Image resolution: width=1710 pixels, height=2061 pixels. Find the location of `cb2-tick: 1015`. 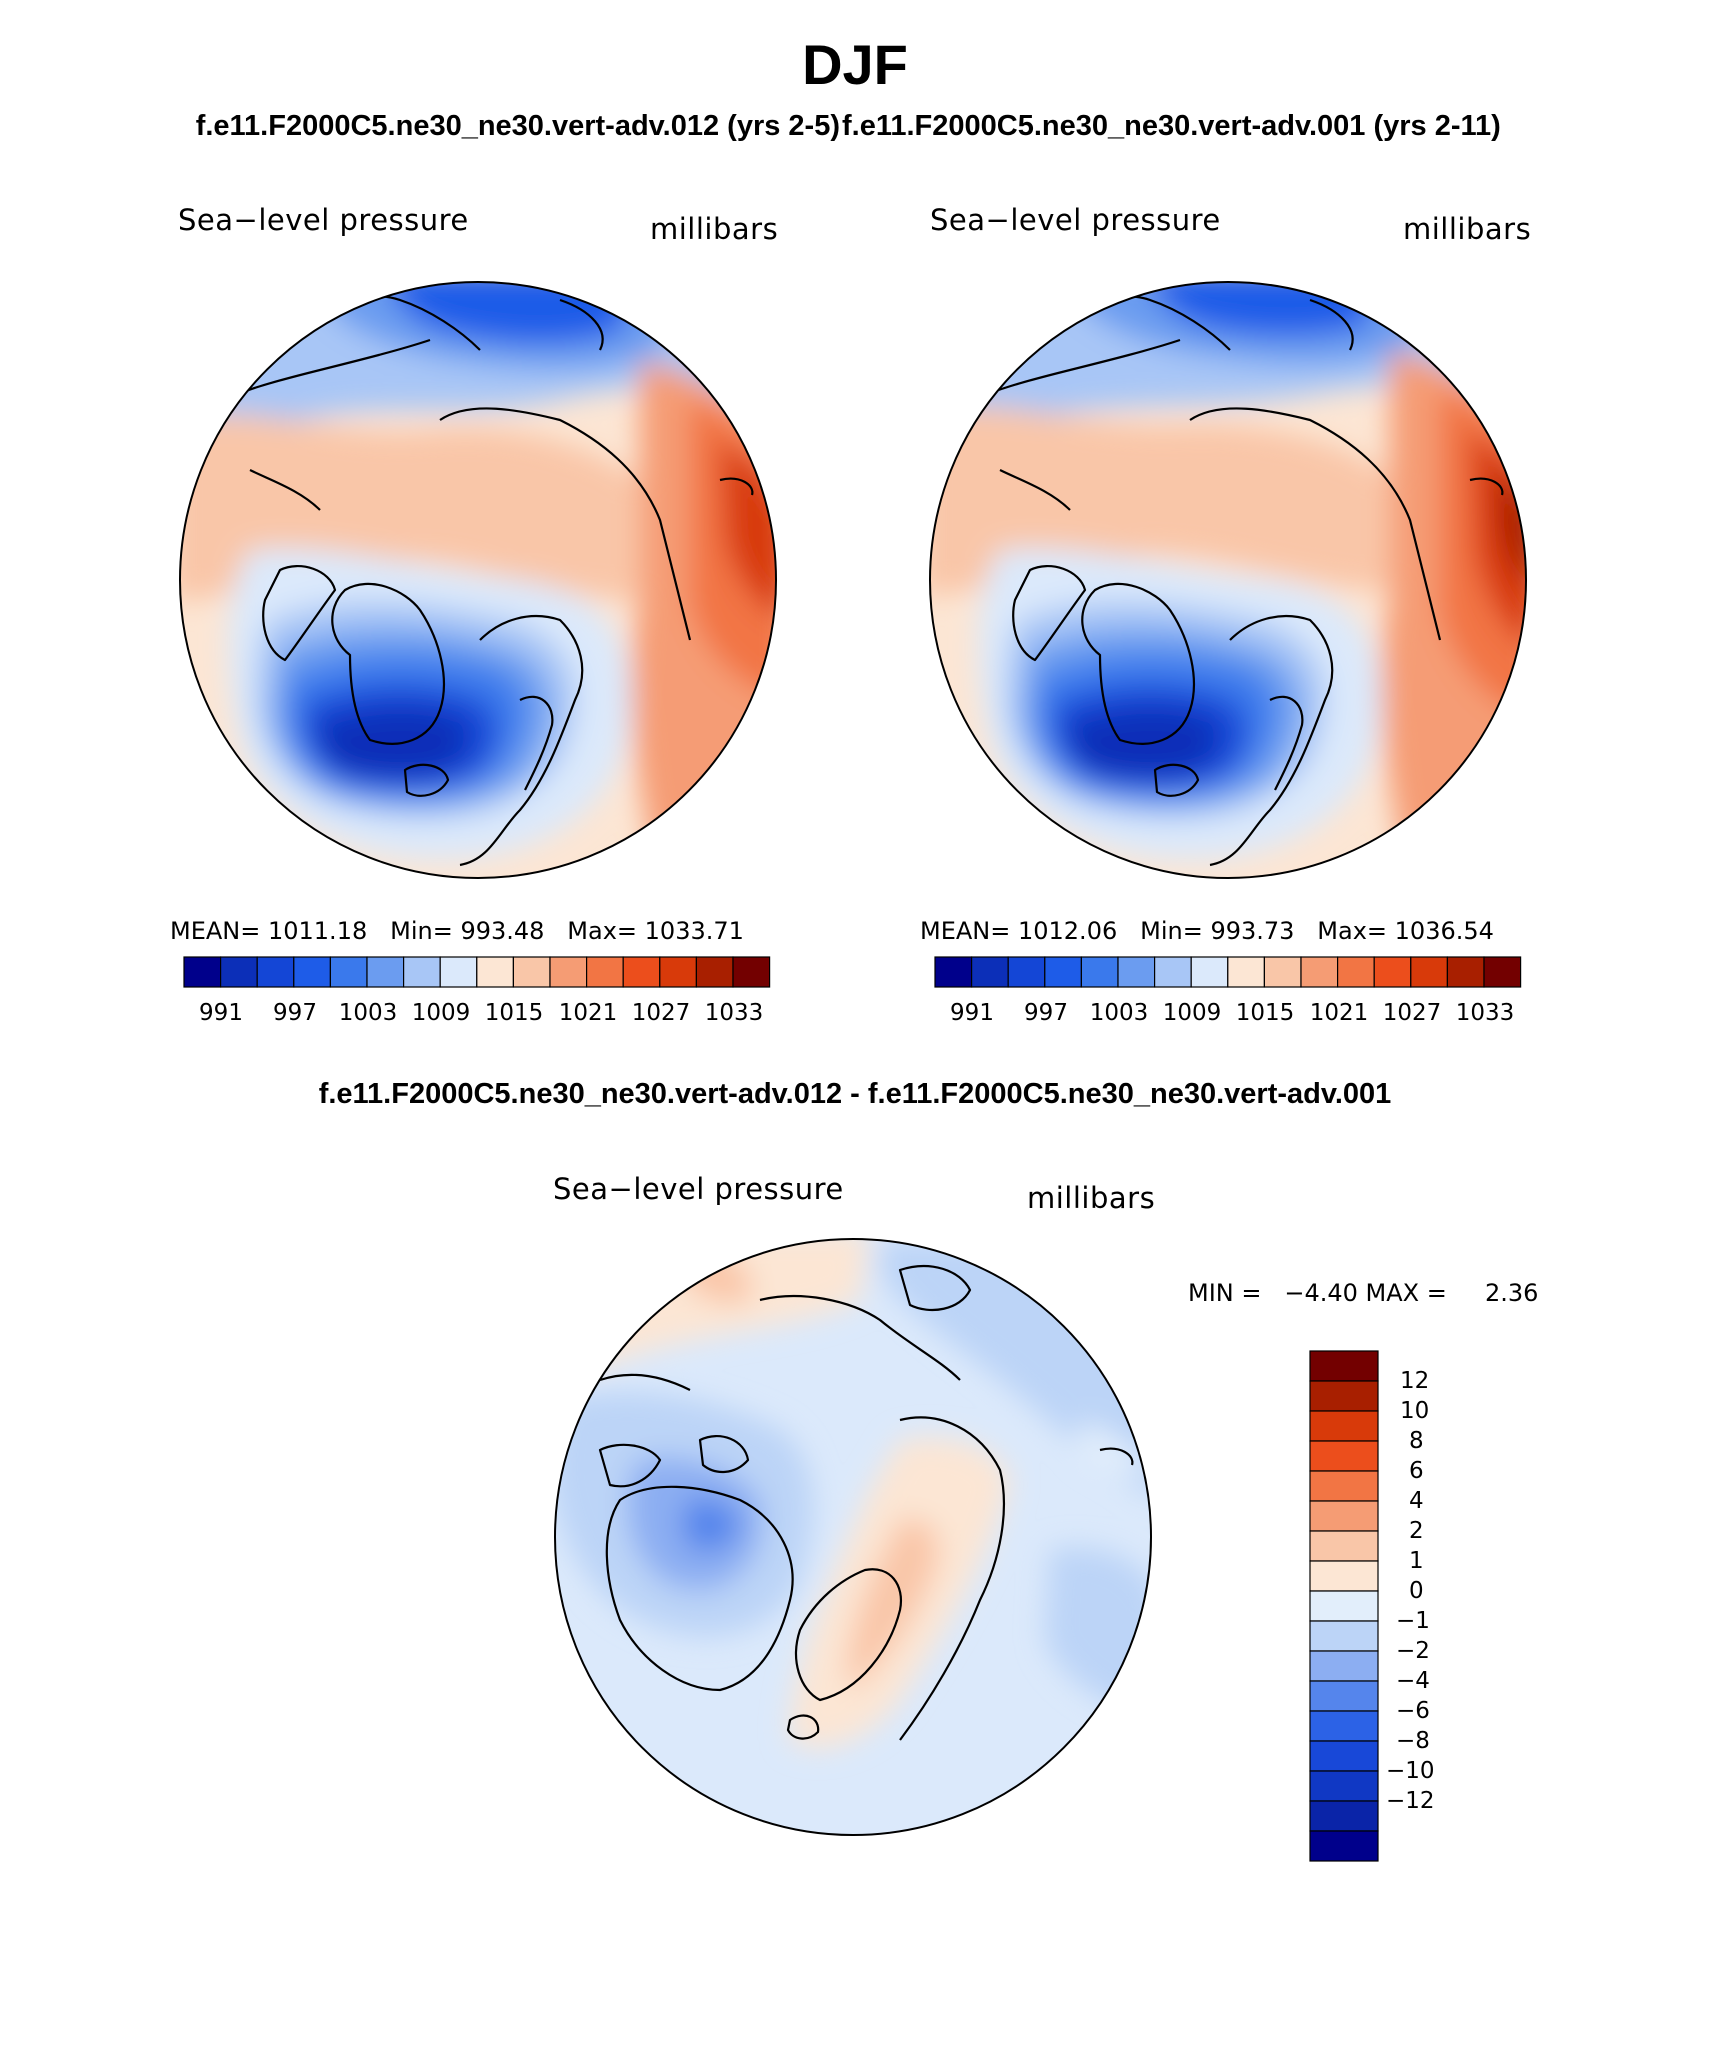

cb2-tick: 1015 is located at coordinates (1265, 1013).